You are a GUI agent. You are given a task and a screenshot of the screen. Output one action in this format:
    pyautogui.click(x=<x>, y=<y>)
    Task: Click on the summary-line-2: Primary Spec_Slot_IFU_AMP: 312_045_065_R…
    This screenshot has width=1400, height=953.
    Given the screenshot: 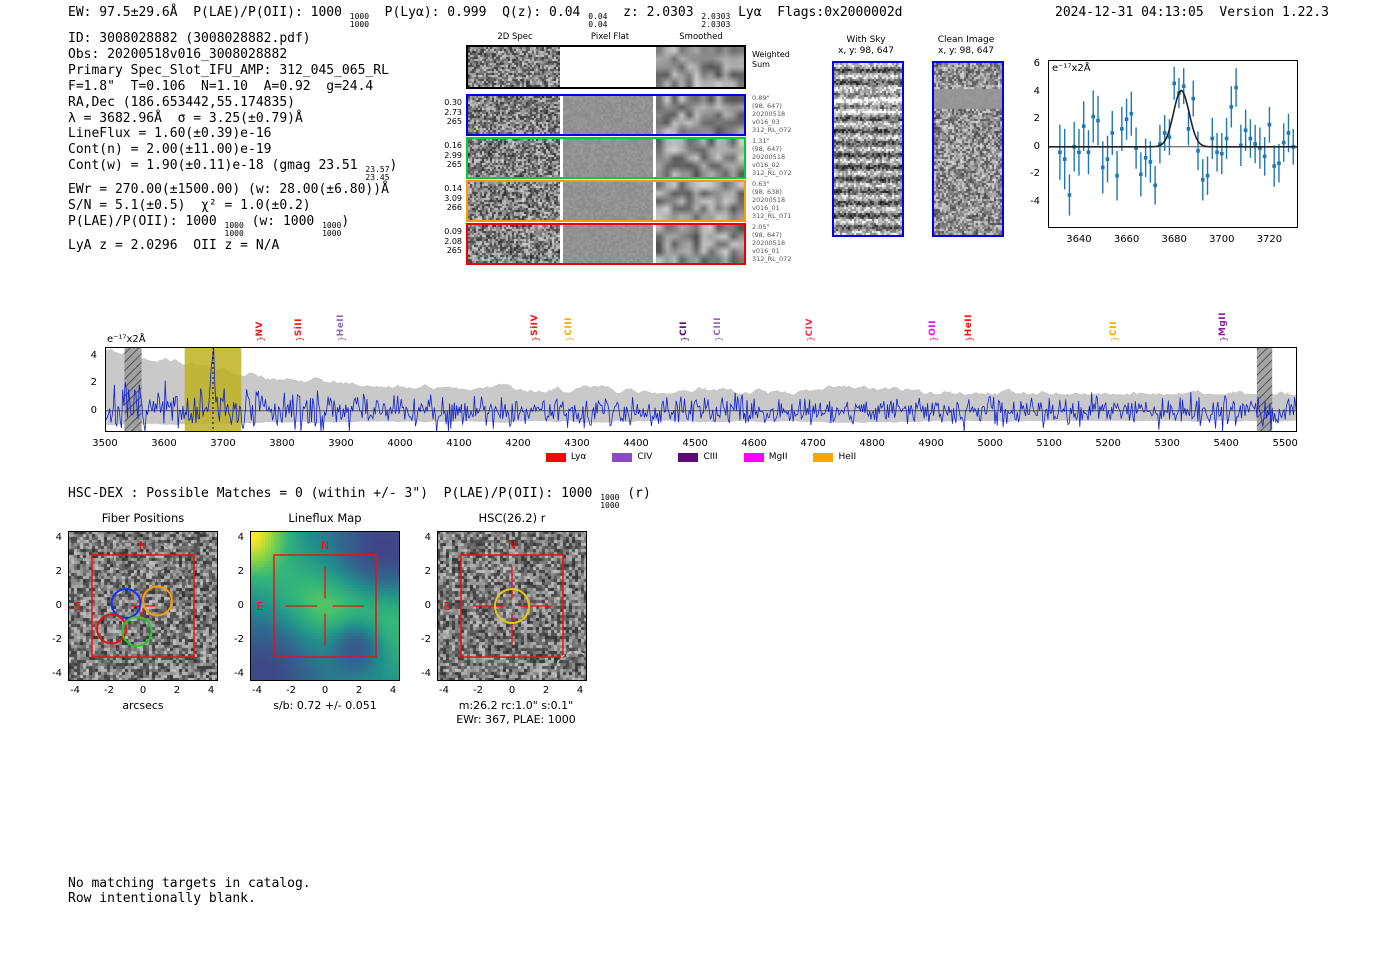 What is the action you would take?
    pyautogui.click(x=232, y=71)
    